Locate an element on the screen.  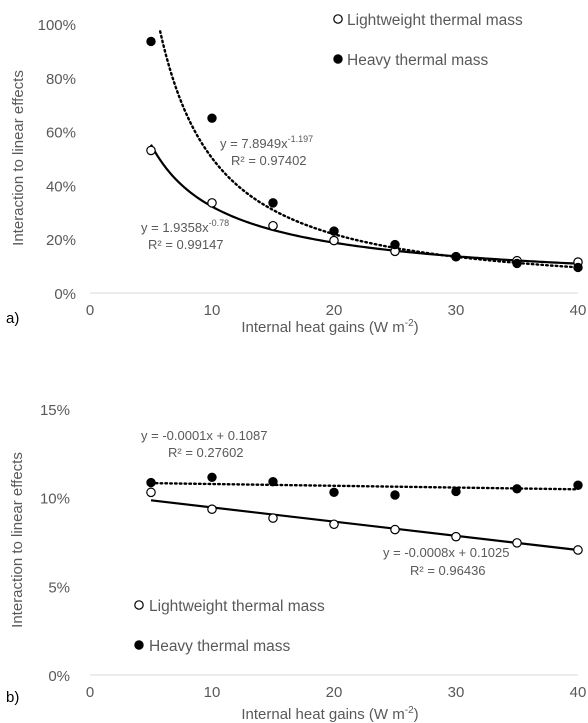
heavy-trend-r2: R² = 0.27602 is located at coordinates (206, 452).